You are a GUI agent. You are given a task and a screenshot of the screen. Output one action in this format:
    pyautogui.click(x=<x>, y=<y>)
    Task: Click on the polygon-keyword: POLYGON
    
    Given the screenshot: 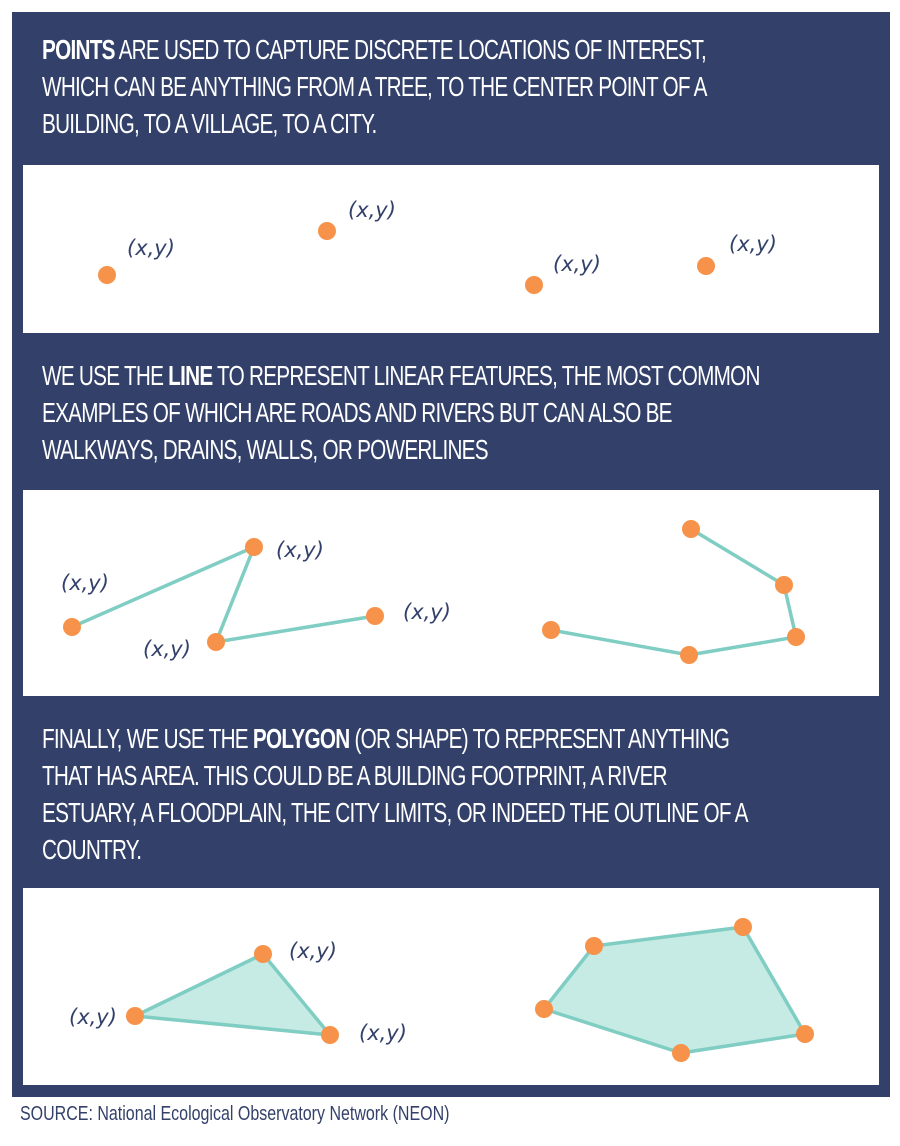 What is the action you would take?
    pyautogui.click(x=301, y=738)
    